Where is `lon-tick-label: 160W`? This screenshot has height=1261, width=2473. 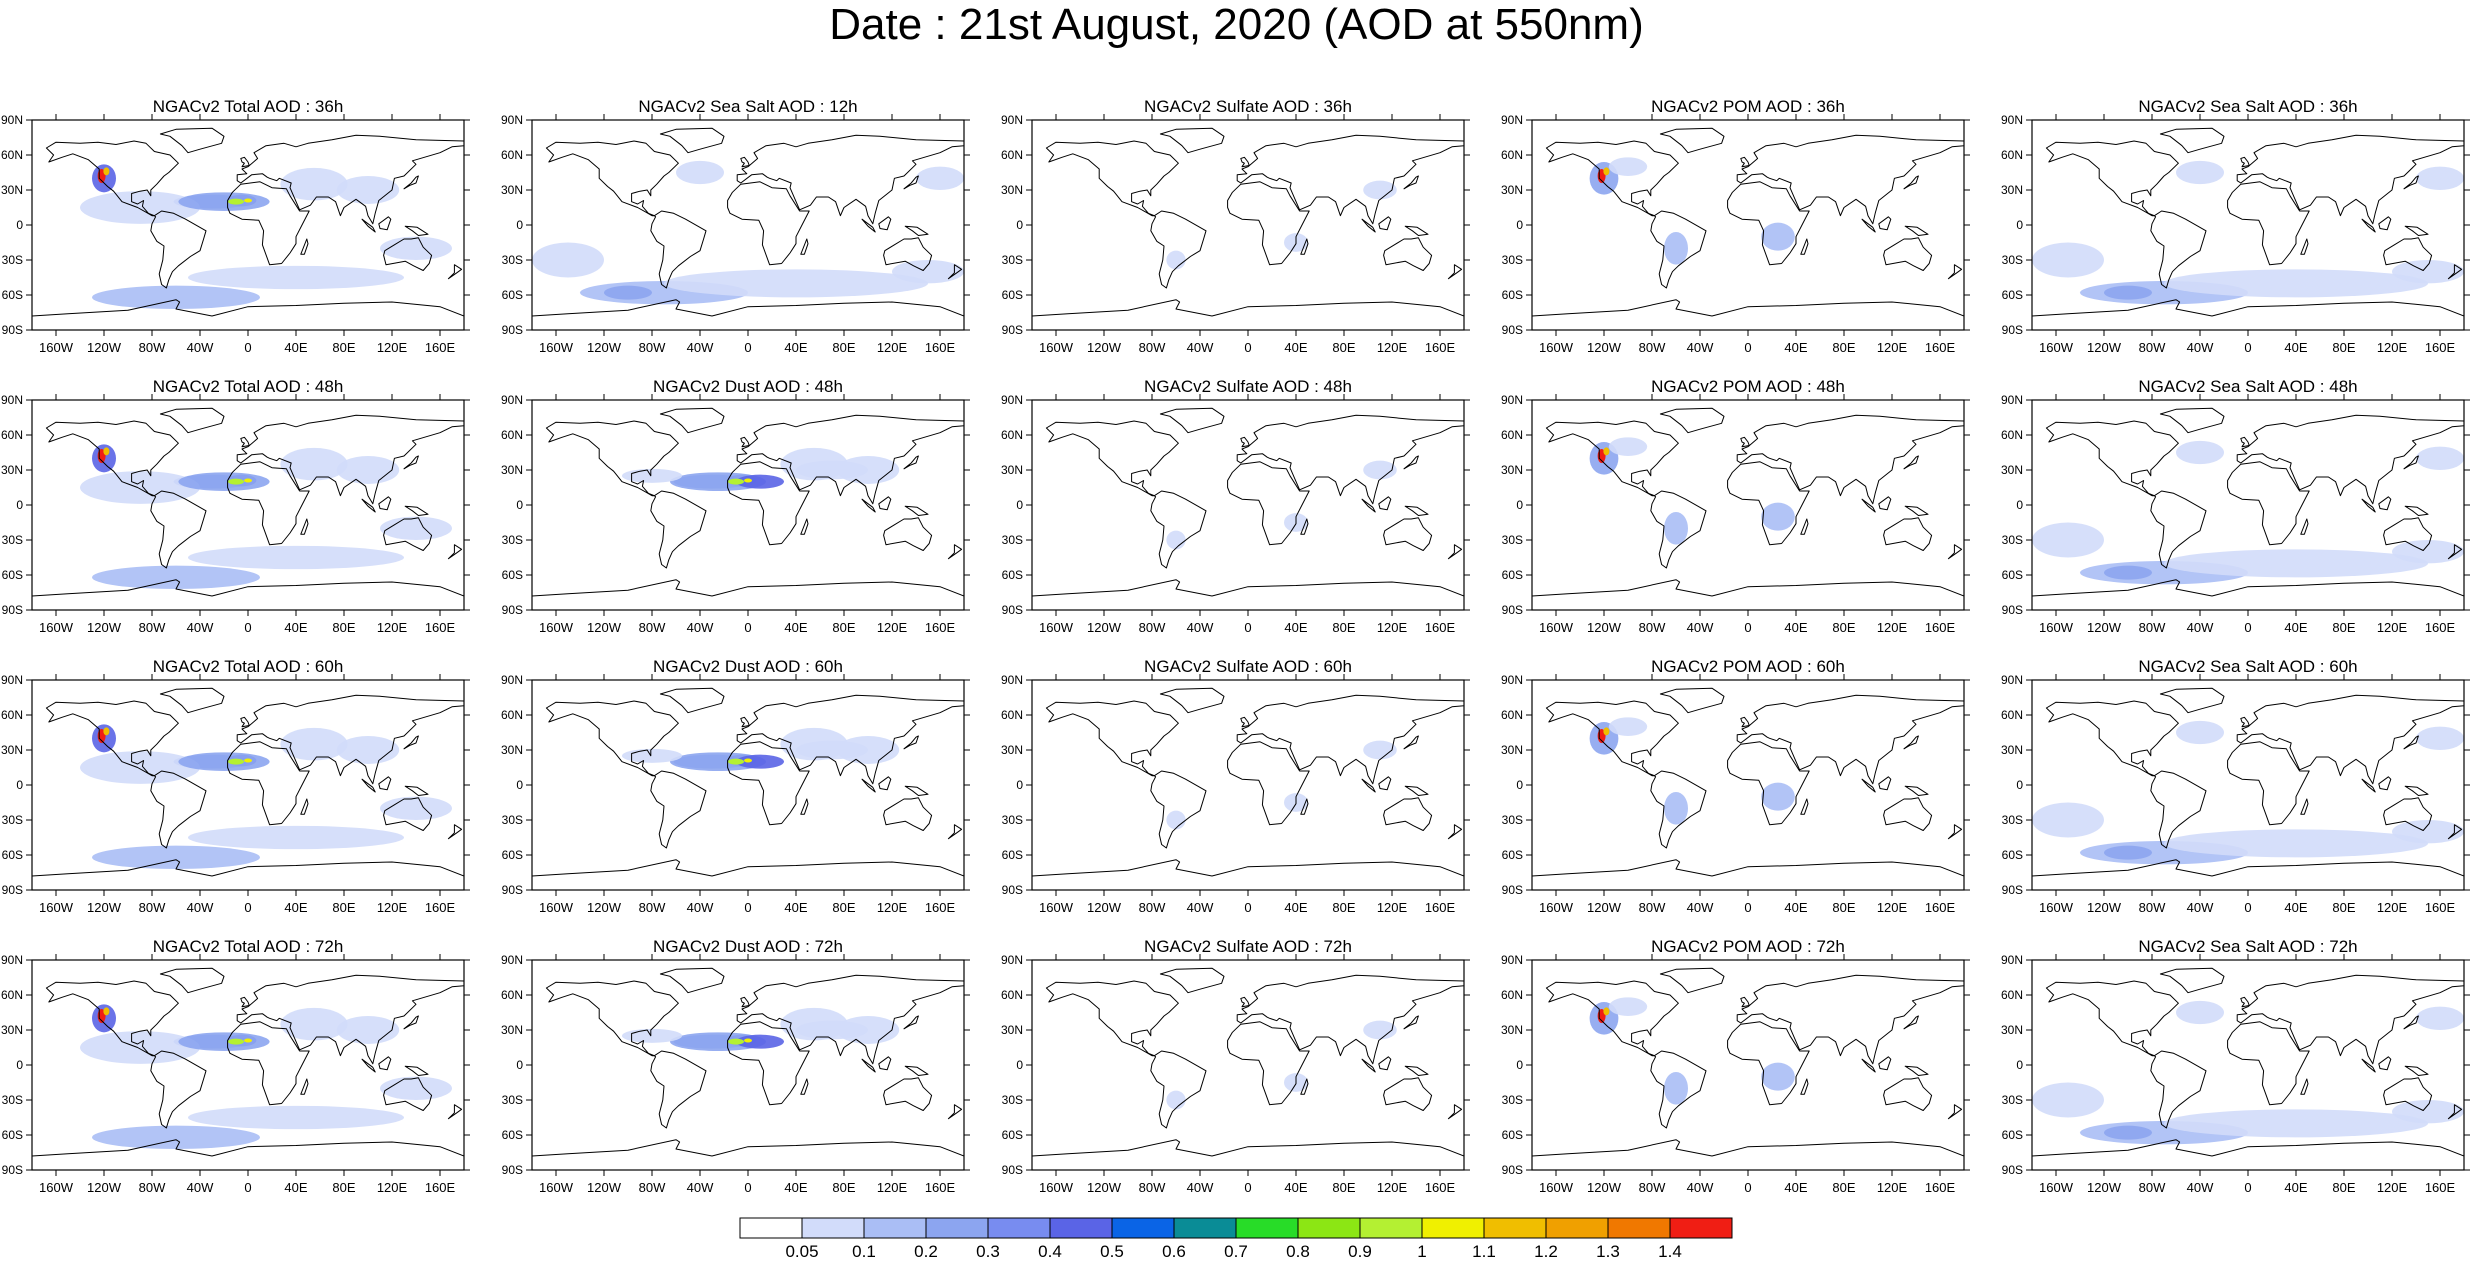
lon-tick-label: 160W is located at coordinates (2056, 1187).